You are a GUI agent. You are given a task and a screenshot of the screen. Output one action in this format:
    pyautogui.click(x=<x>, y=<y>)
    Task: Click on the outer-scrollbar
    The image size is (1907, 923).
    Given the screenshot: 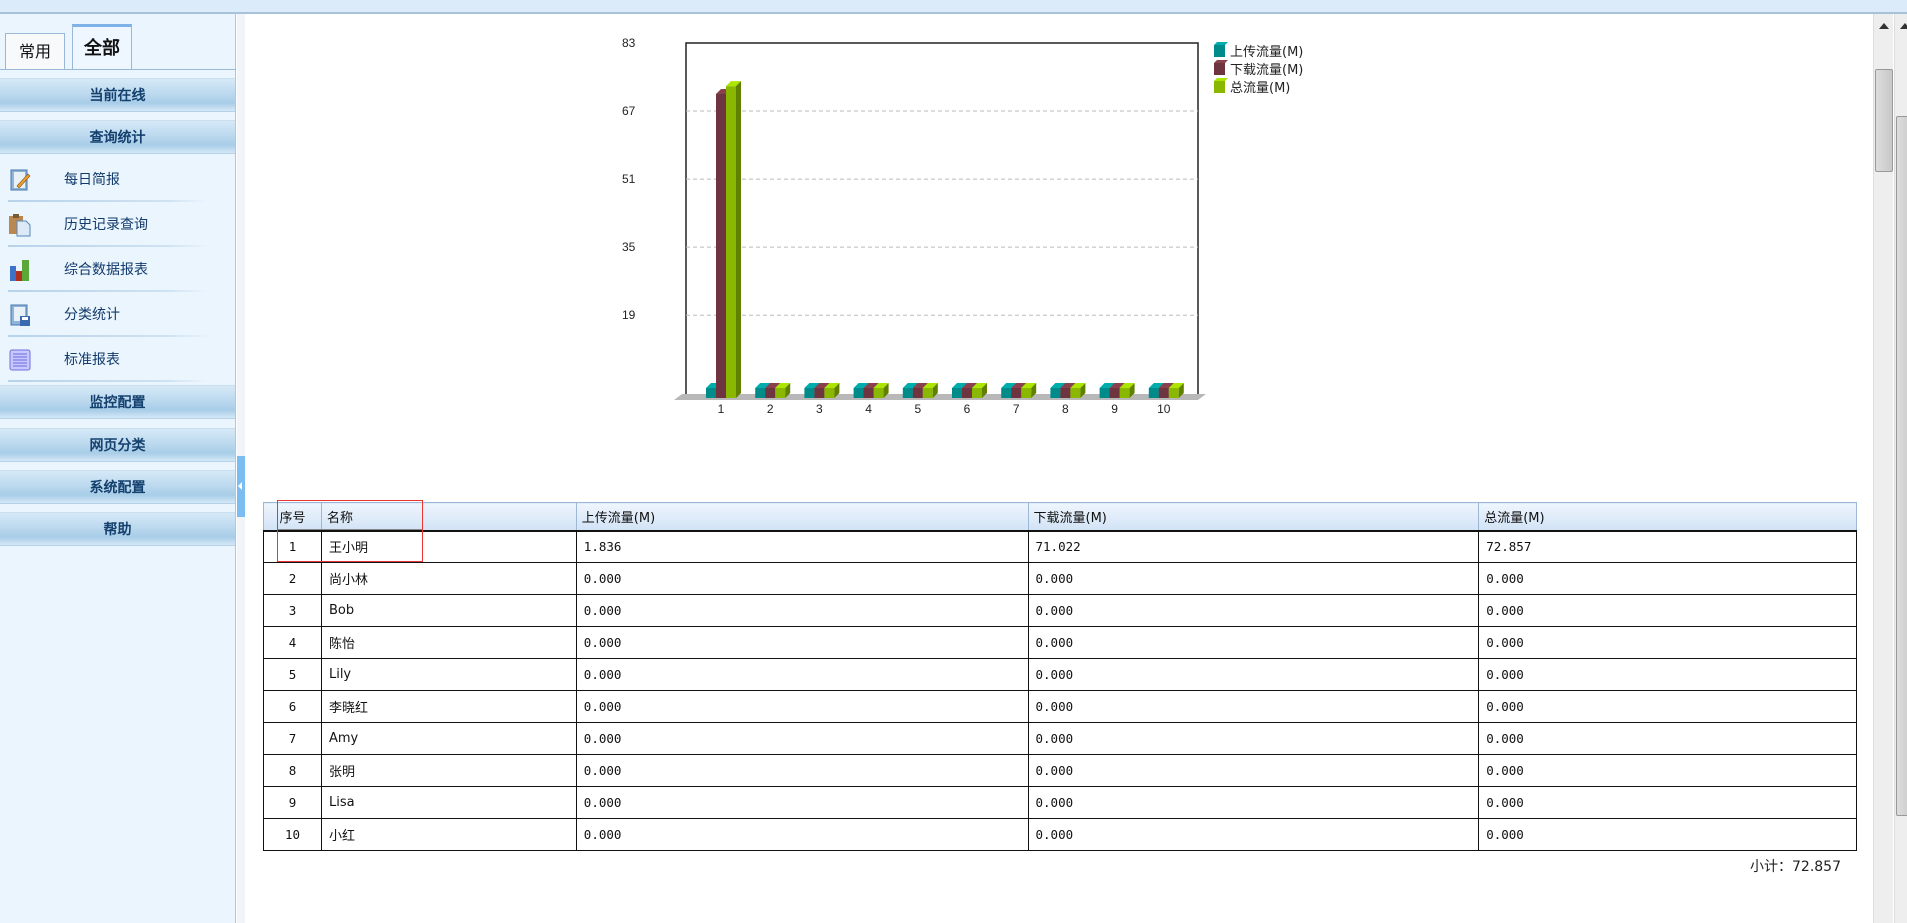 What is the action you would take?
    pyautogui.click(x=1900, y=468)
    